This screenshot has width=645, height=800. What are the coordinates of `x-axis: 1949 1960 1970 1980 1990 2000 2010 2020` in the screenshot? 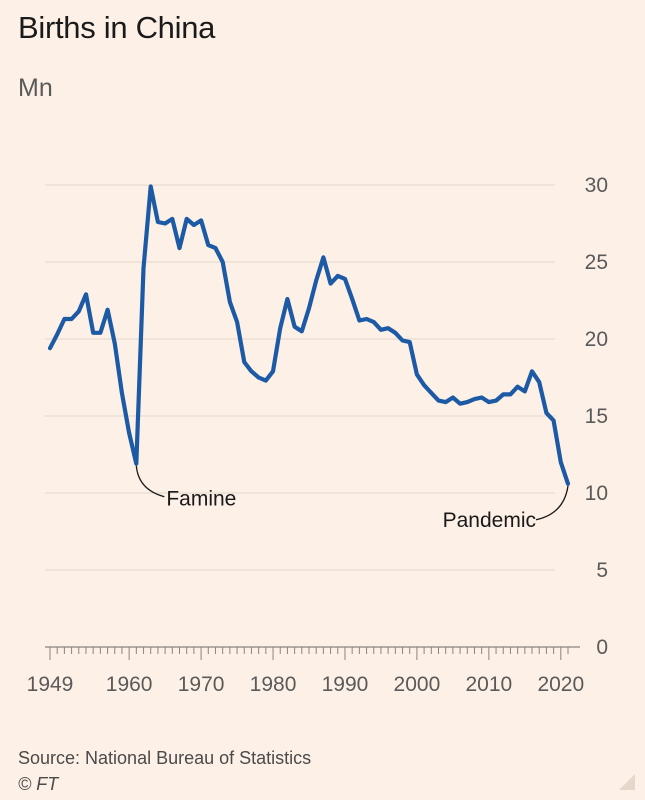 It's located at (305, 671).